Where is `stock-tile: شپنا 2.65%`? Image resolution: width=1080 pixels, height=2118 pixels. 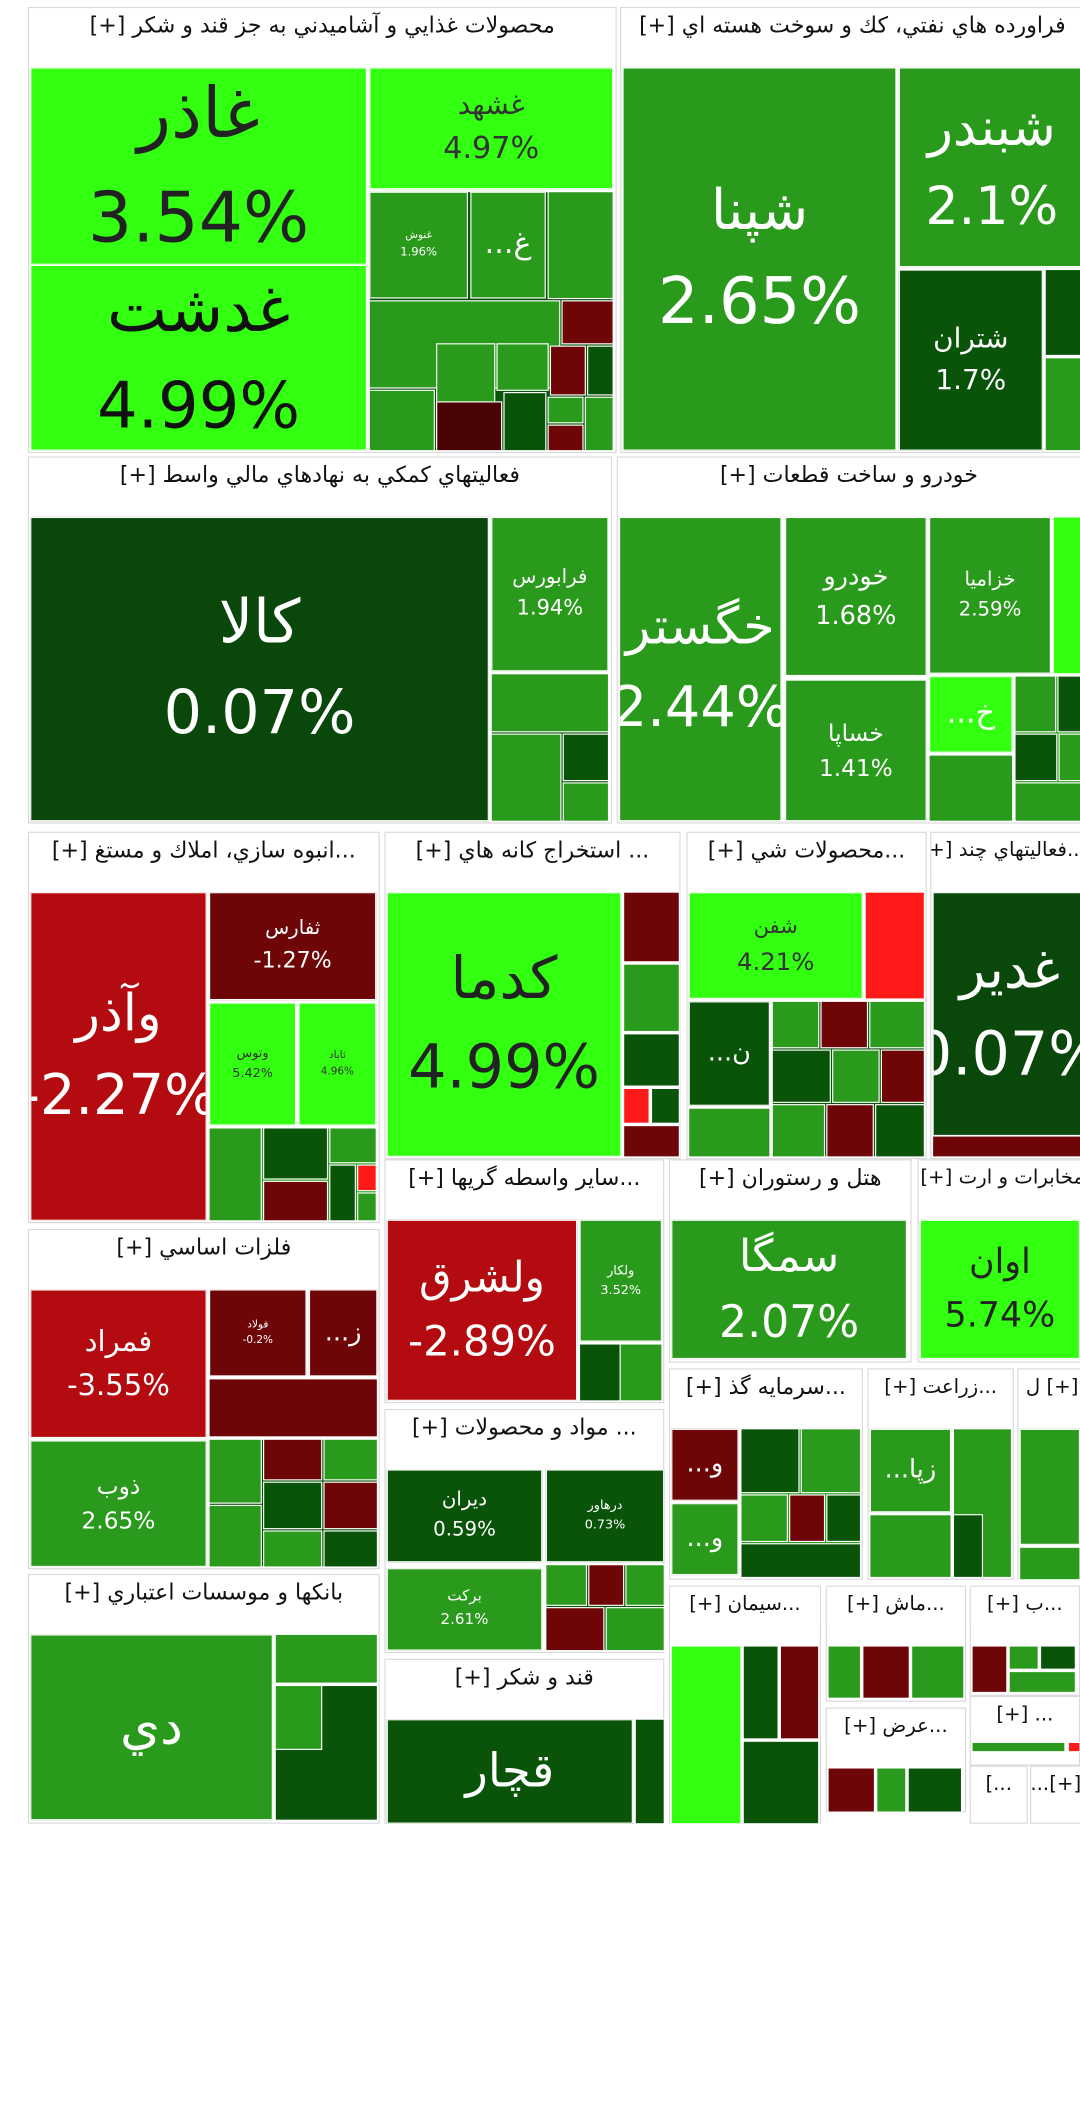 stock-tile: شپنا 2.65% is located at coordinates (759, 259).